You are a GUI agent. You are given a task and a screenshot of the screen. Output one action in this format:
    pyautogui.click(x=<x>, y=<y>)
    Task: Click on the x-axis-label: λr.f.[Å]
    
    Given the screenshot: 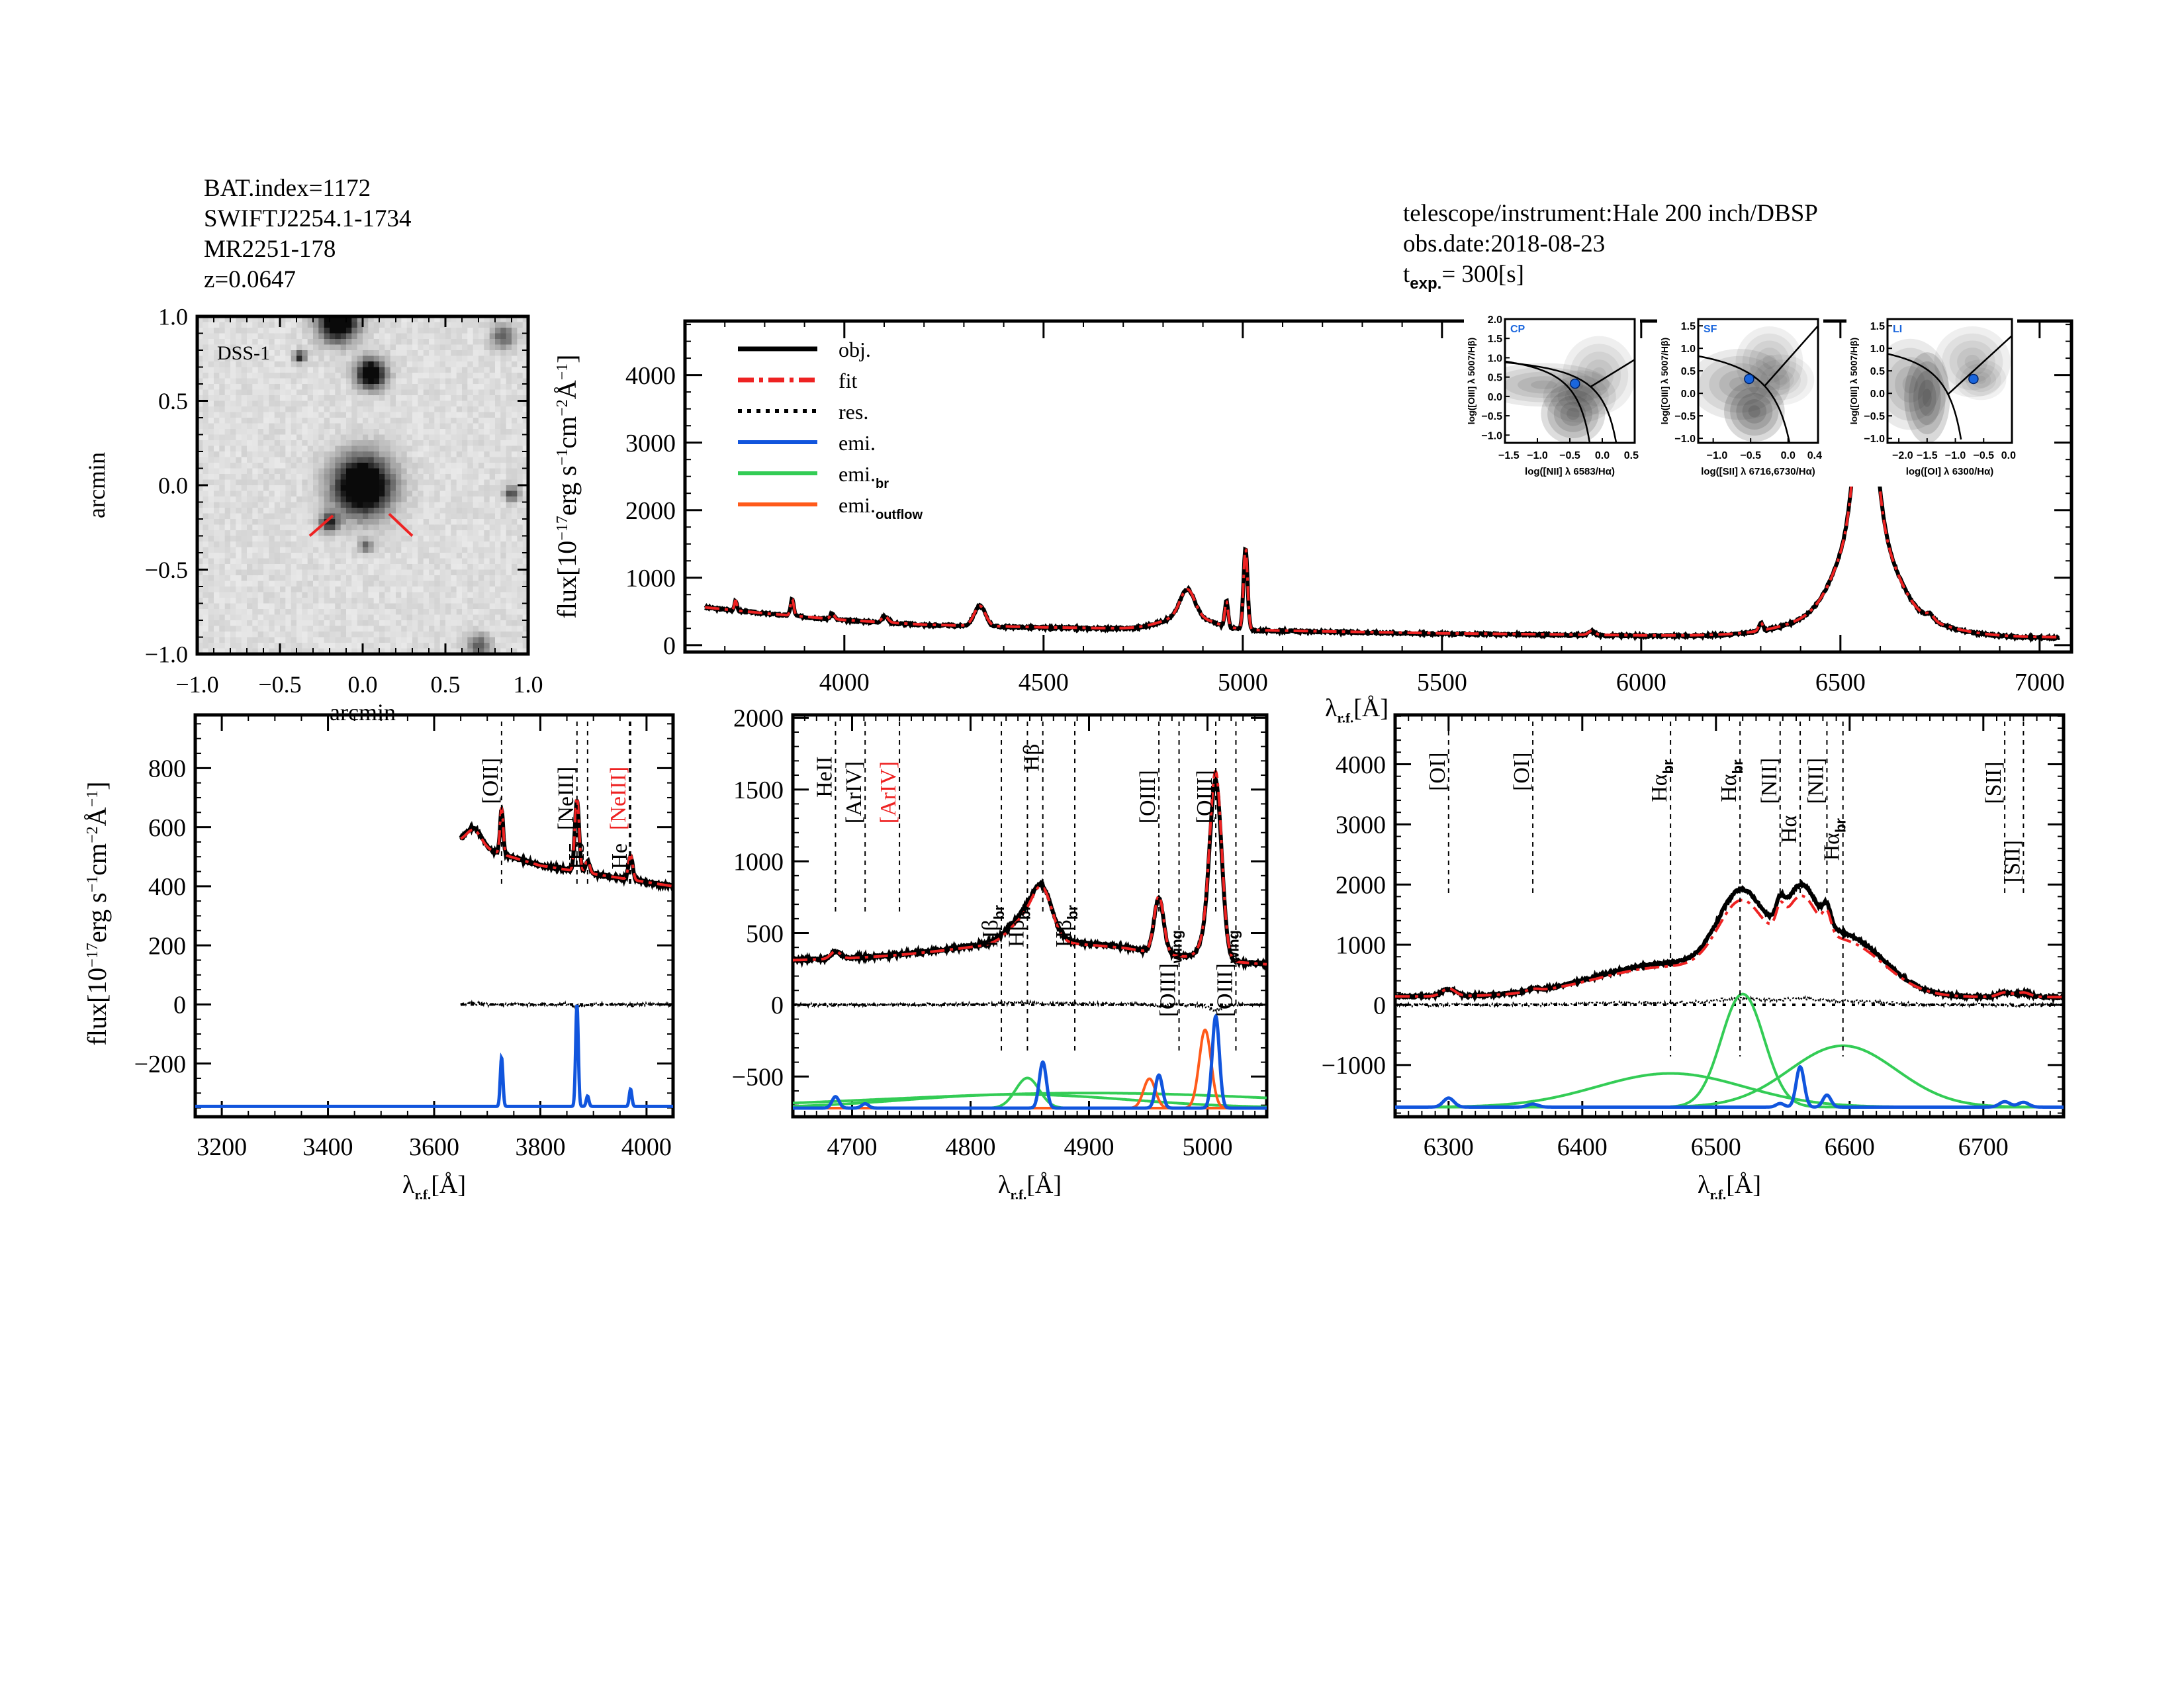 What is the action you would take?
    pyautogui.click(x=1030, y=1187)
    